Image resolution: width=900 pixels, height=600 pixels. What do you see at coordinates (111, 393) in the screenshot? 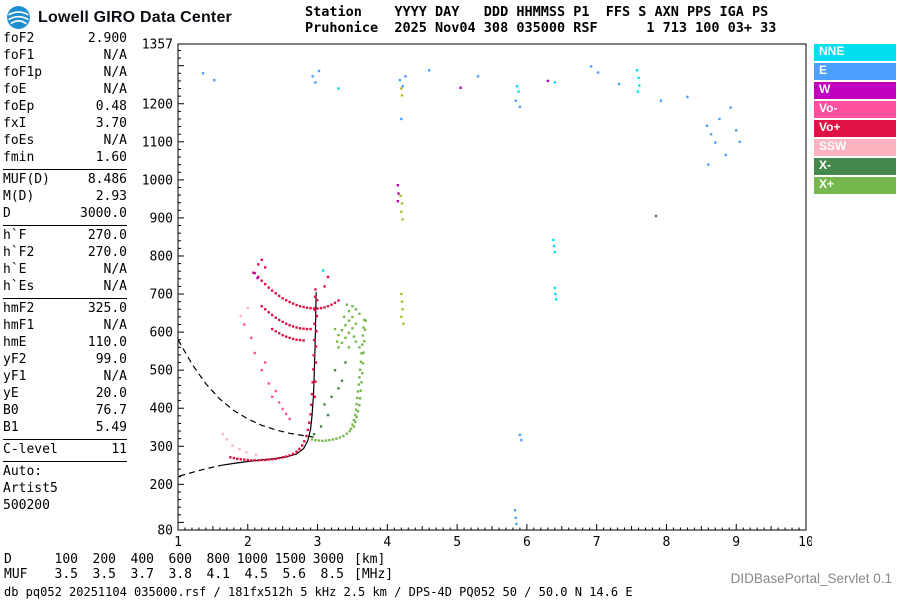
I see `param-value: 20.0` at bounding box center [111, 393].